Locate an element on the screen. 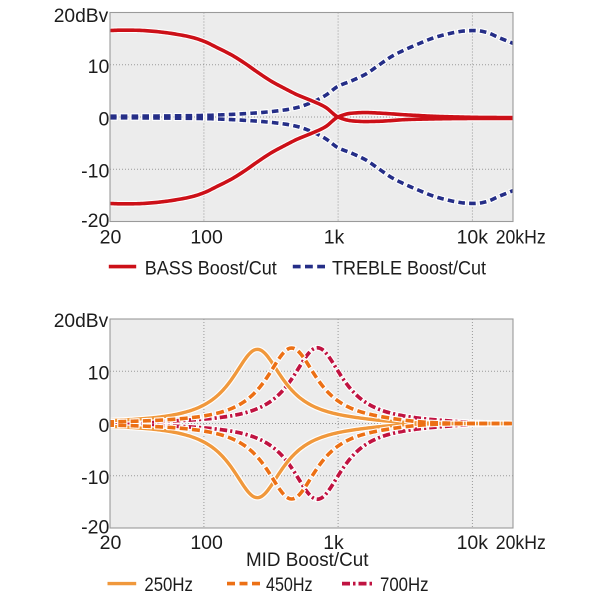 The width and height of the screenshot is (600, 600). svg-text: 450Hz is located at coordinates (289, 585).